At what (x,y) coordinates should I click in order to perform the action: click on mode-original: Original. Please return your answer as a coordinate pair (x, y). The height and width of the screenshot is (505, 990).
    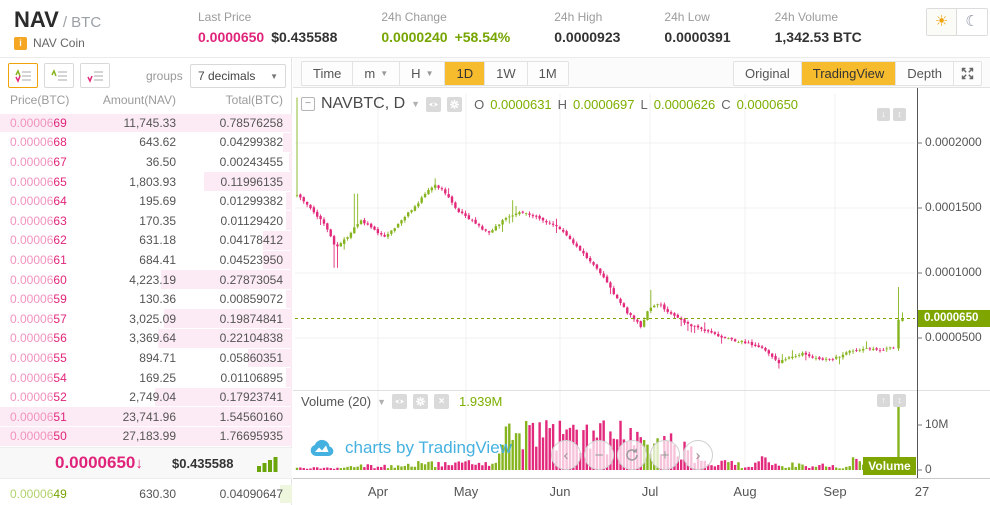
    Looking at the image, I should click on (768, 73).